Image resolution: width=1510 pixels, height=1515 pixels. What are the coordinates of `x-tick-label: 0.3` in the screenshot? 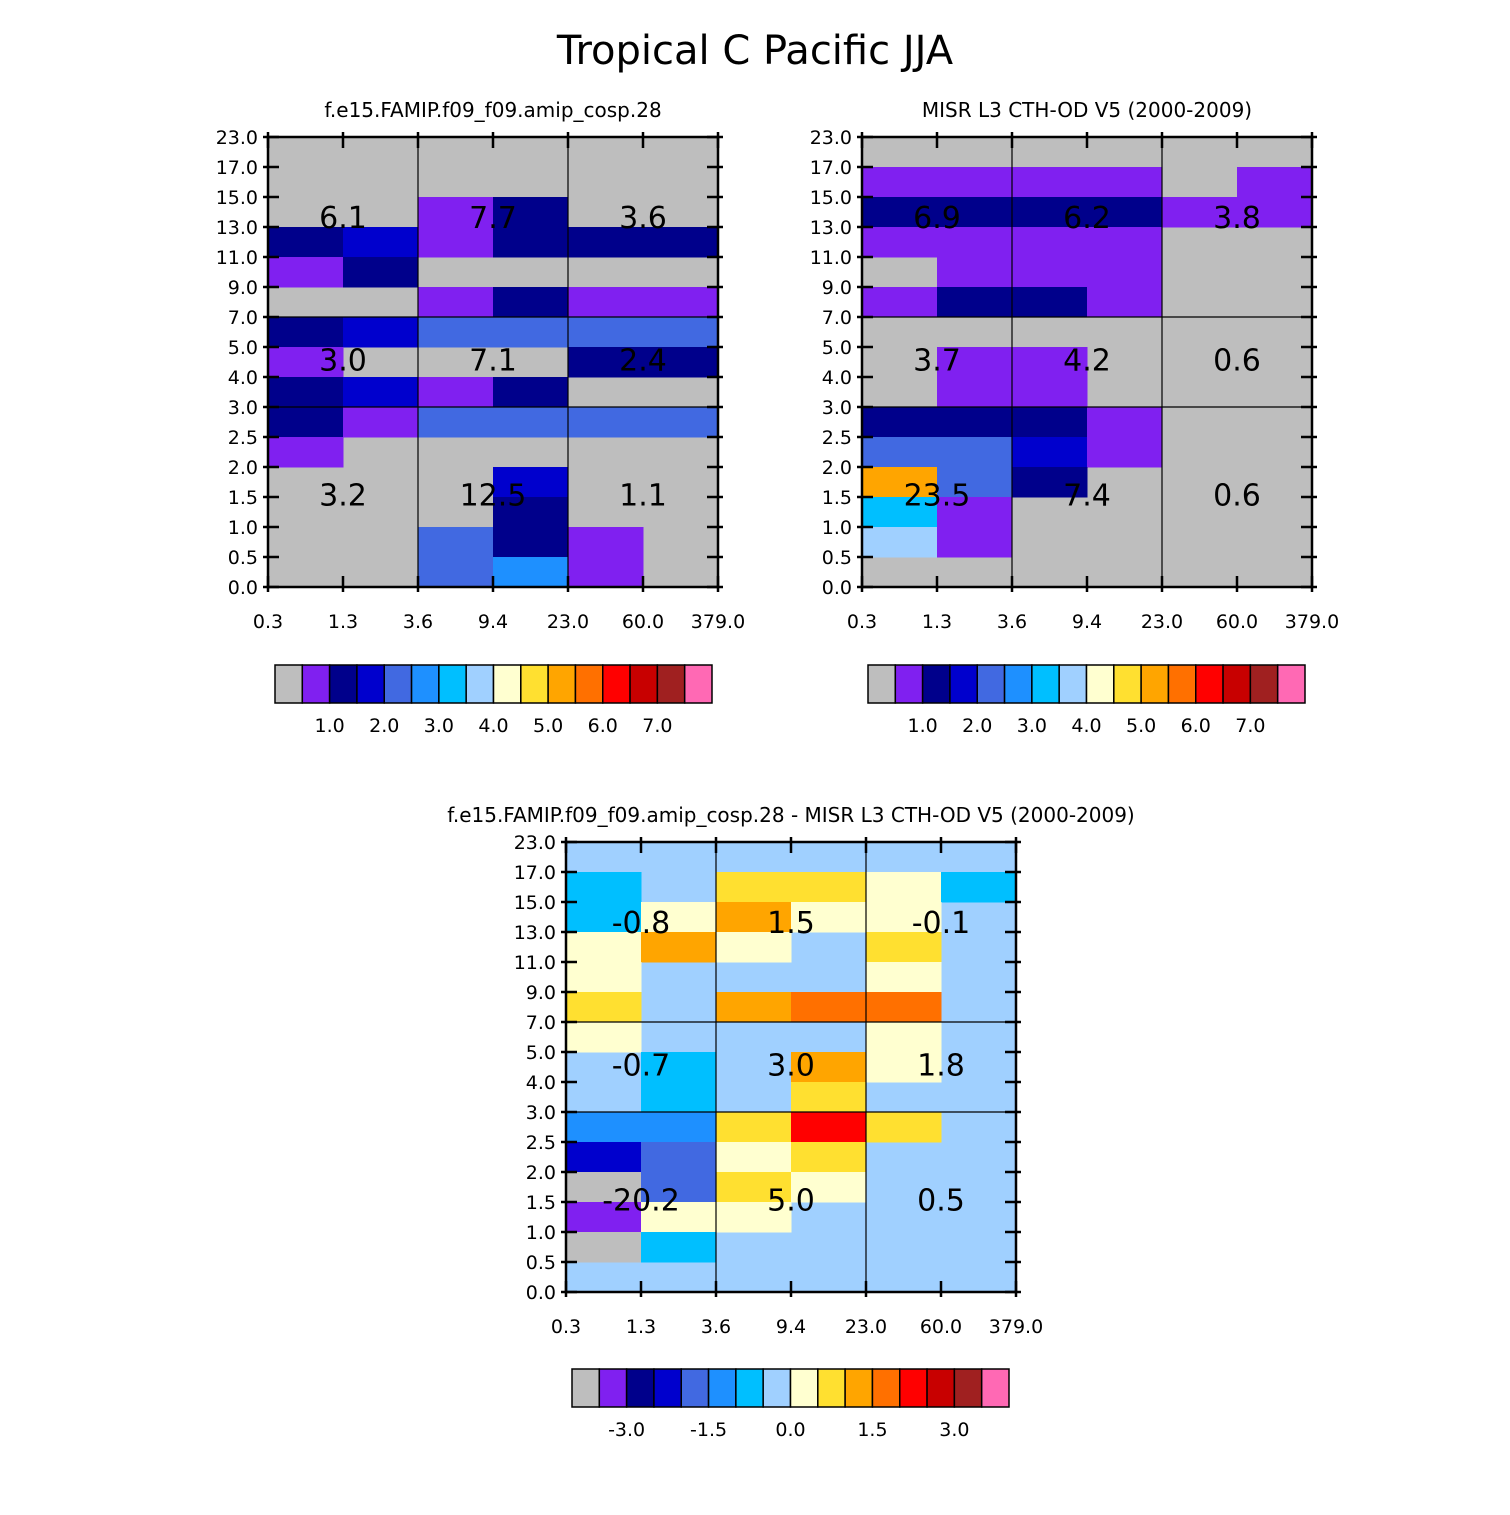 It's located at (268, 622).